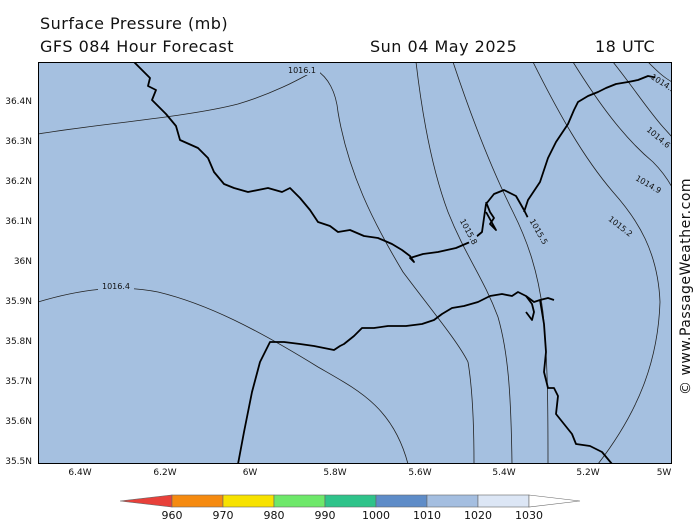 The image size is (700, 525). I want to click on lat-tick-35-5: 35.5N, so click(18, 462).